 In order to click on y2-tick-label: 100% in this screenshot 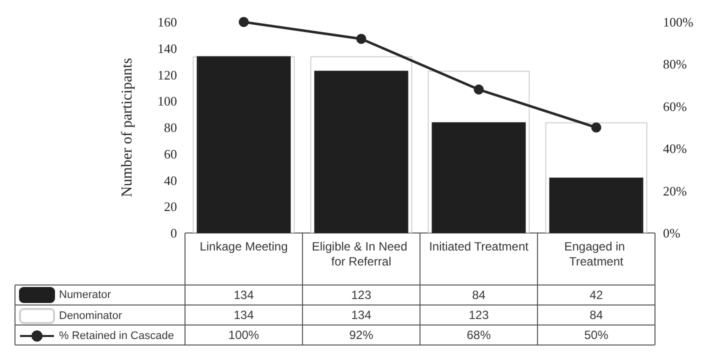, I will do `click(678, 22)`.